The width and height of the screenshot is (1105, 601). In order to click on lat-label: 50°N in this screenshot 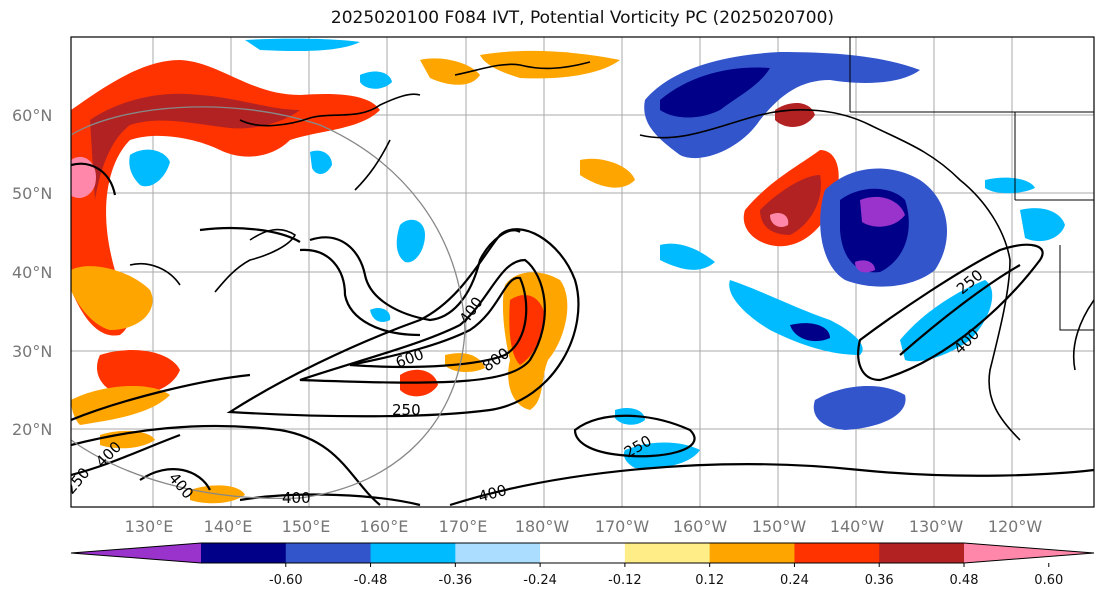, I will do `click(32, 193)`.